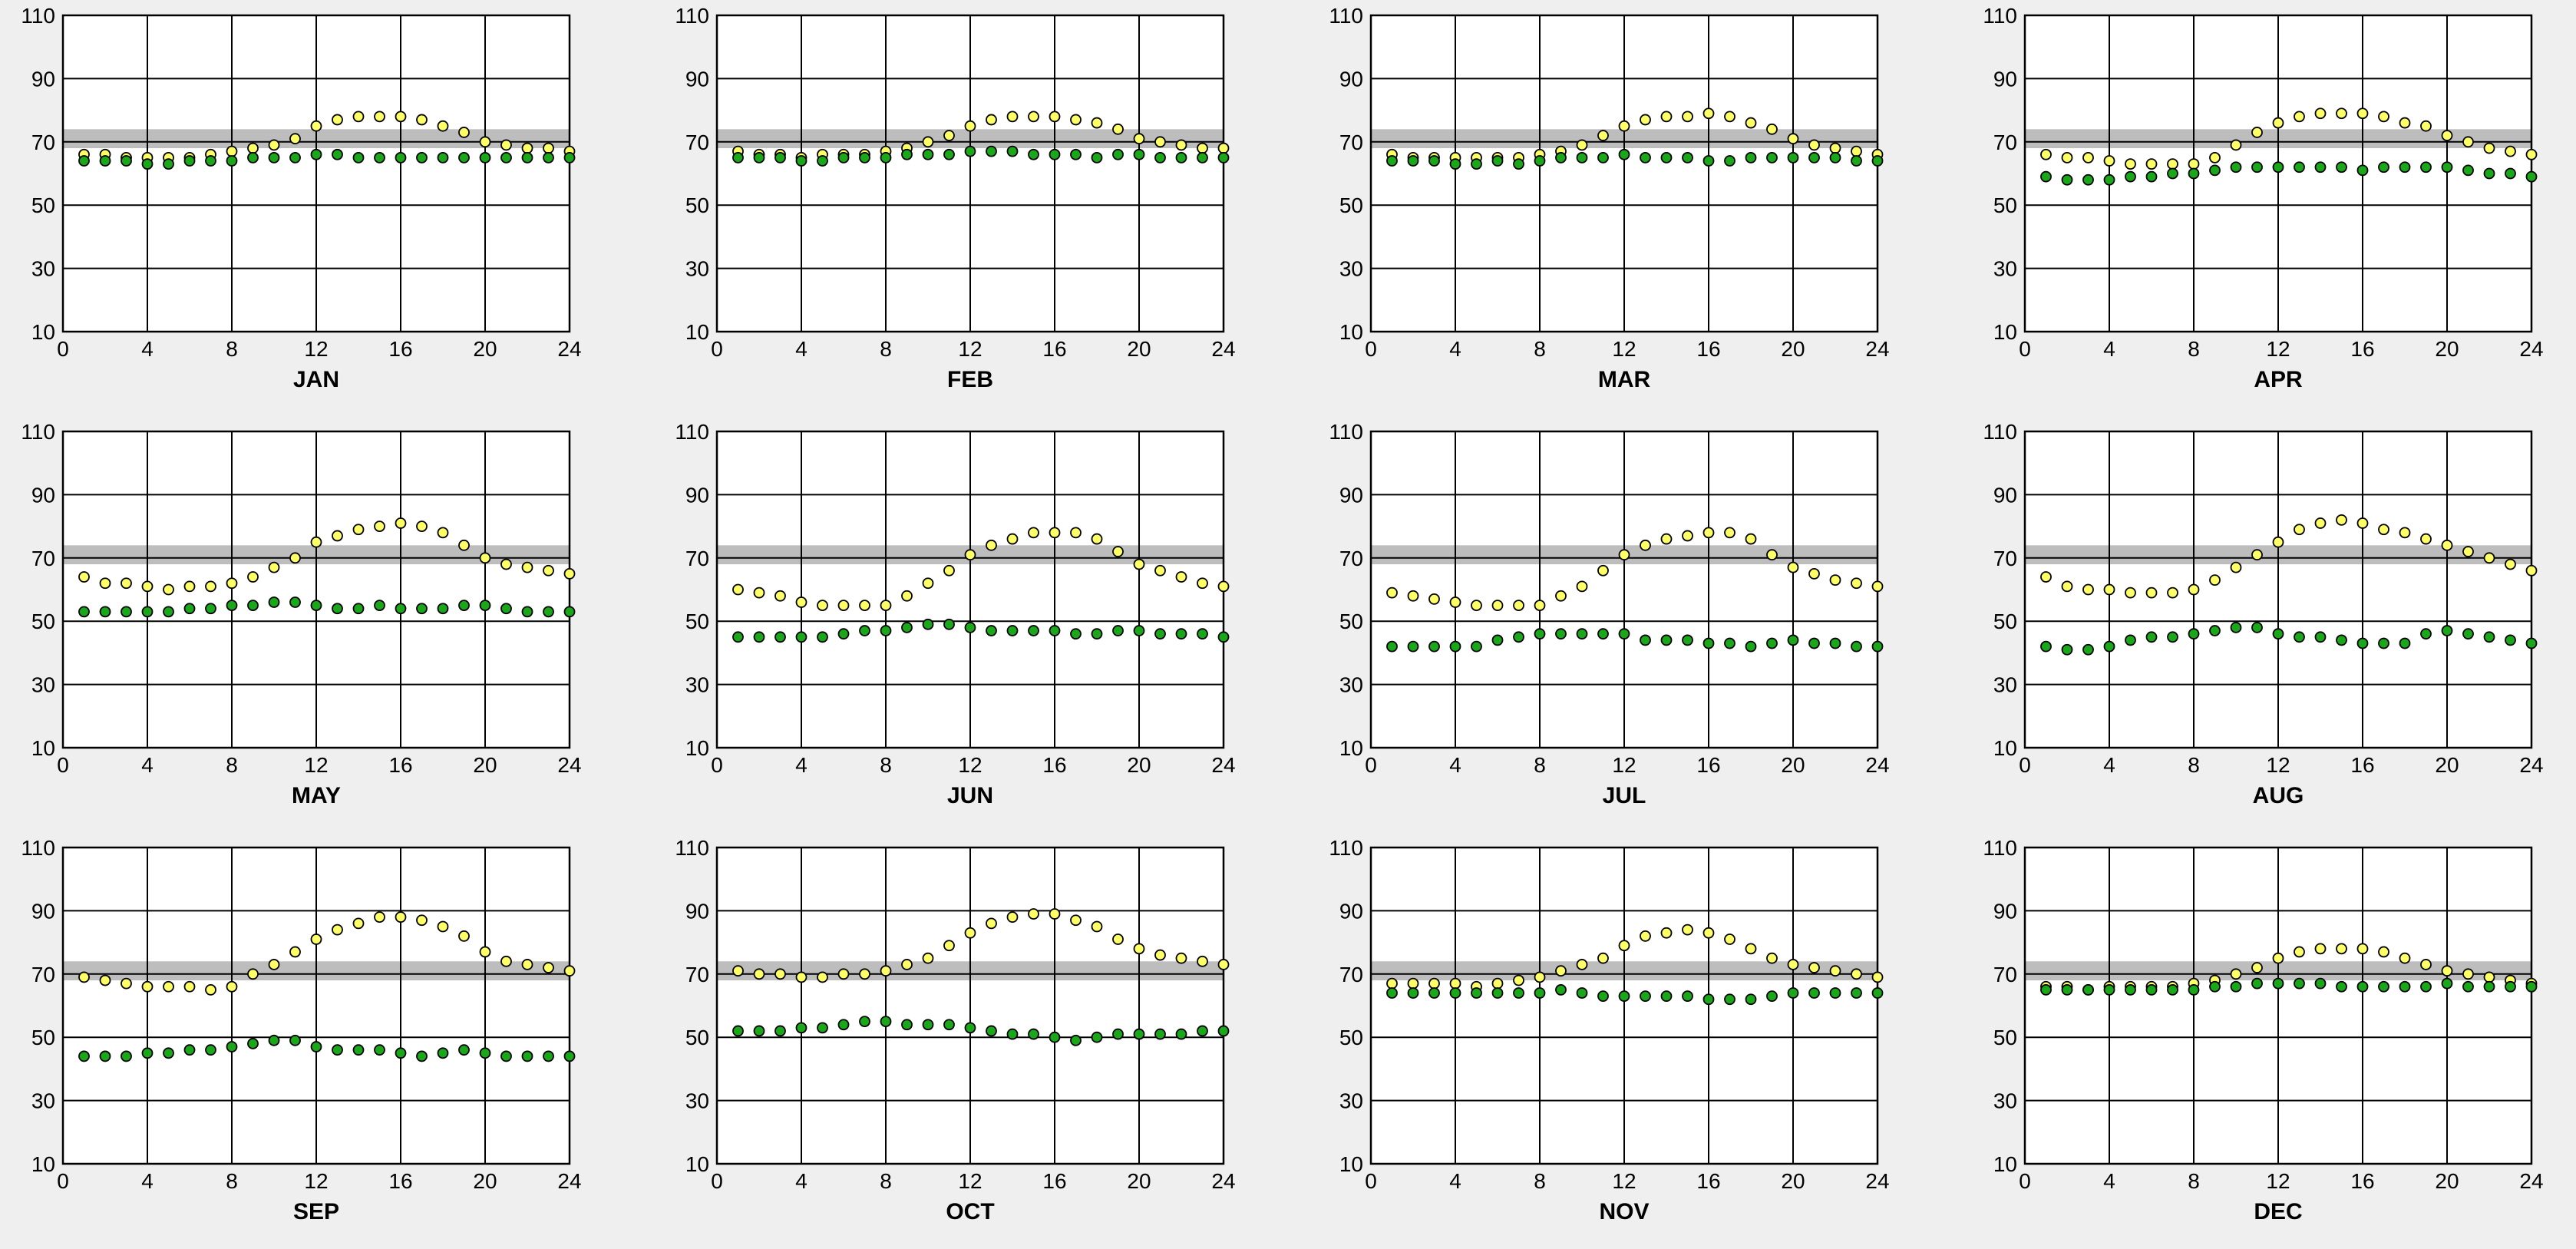  I want to click on x-tick-label: 12, so click(316, 349).